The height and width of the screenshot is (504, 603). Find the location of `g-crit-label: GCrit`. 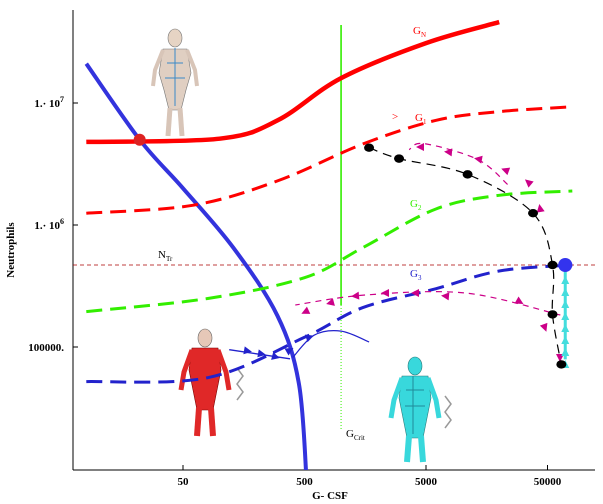

g-crit-label: GCrit is located at coordinates (355, 435).